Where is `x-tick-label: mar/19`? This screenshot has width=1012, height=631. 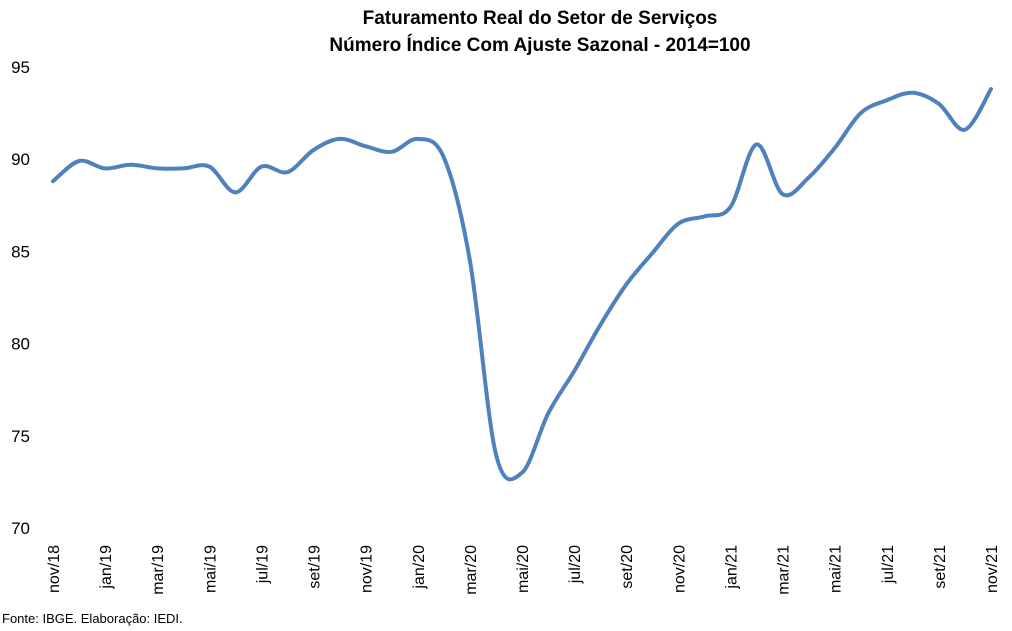 x-tick-label: mar/19 is located at coordinates (158, 570).